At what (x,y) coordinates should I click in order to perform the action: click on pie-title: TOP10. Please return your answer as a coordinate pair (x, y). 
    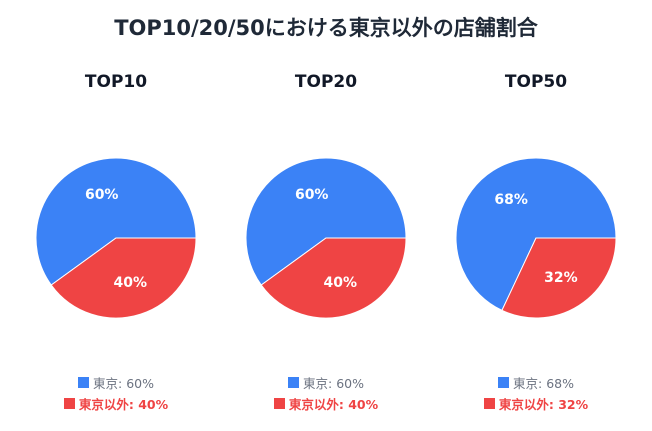
    Looking at the image, I should click on (116, 82).